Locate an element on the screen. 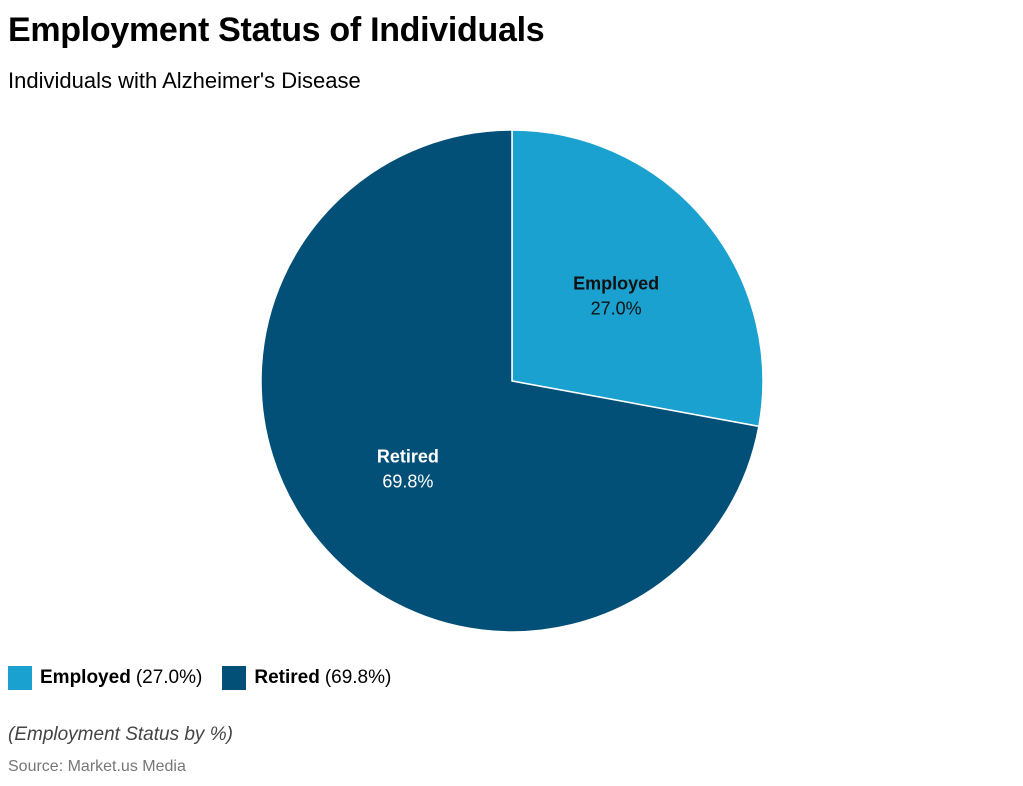 This screenshot has width=1023, height=786. slice-value-employed: 27.0% is located at coordinates (616, 308).